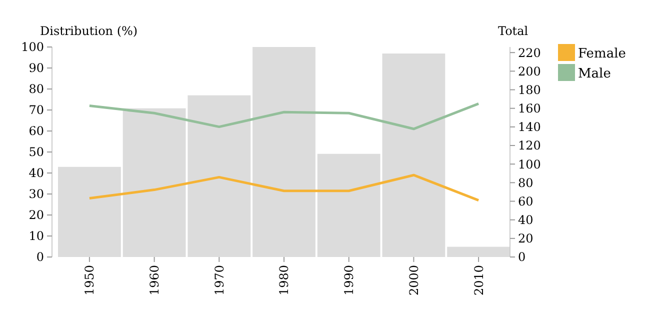  I want to click on x-tick-label: 1970, so click(219, 280).